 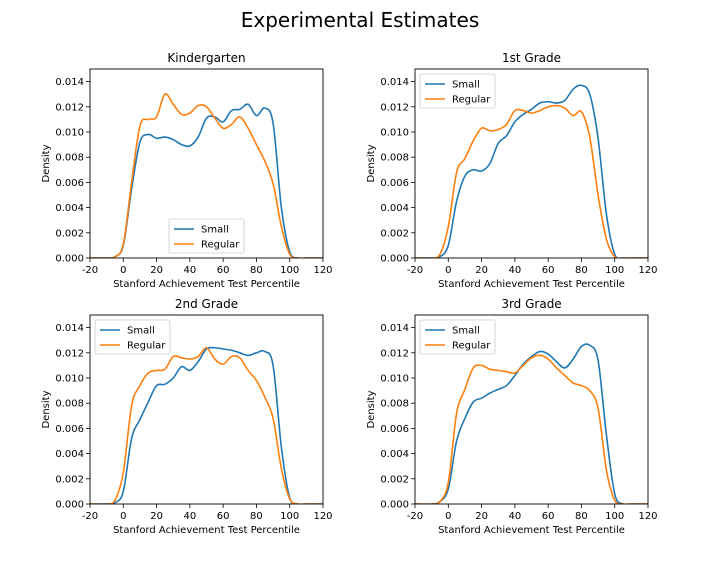 What do you see at coordinates (360, 20) in the screenshot?
I see `figure-title: Experimental Estimates` at bounding box center [360, 20].